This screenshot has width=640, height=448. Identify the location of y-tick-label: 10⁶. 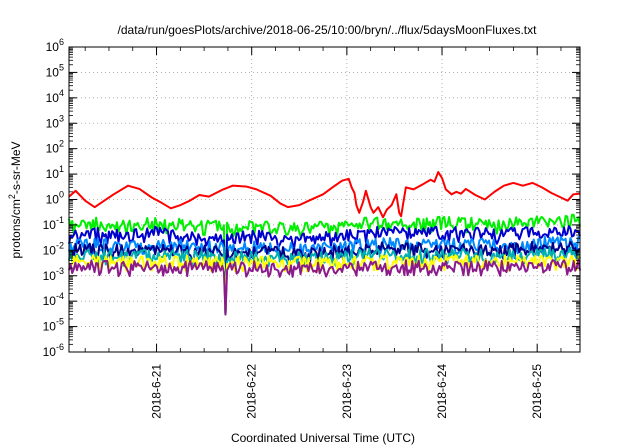
(55, 45).